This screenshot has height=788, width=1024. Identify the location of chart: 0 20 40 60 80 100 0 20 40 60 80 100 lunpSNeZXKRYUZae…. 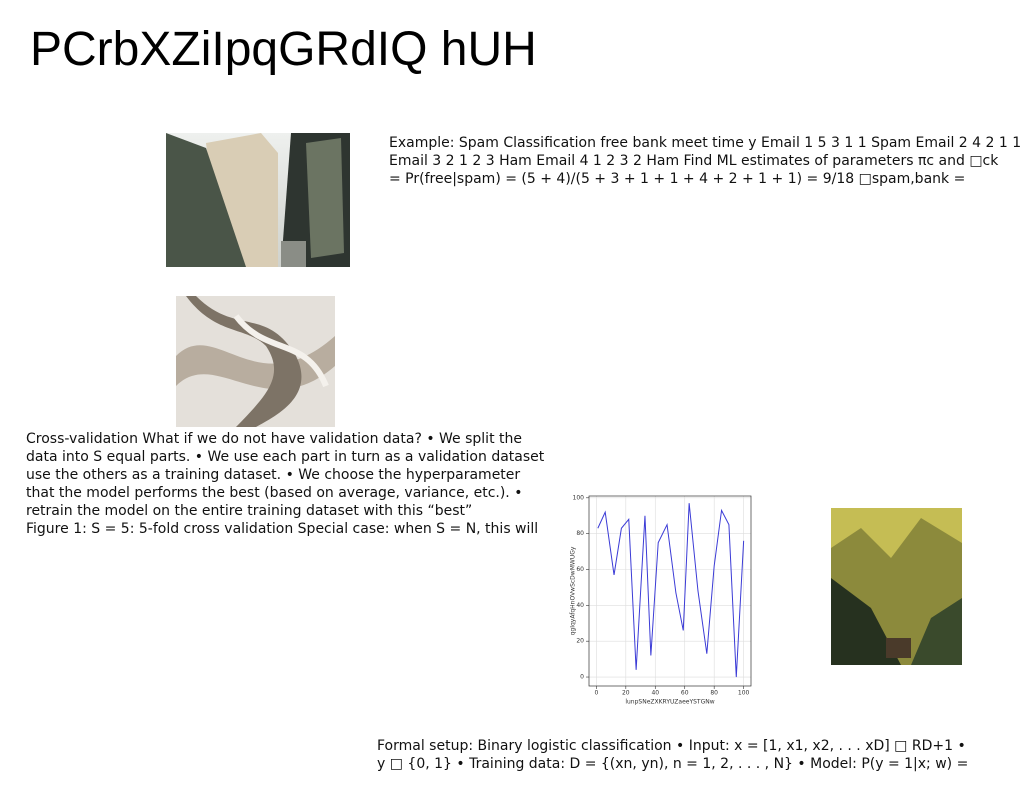
(661, 600).